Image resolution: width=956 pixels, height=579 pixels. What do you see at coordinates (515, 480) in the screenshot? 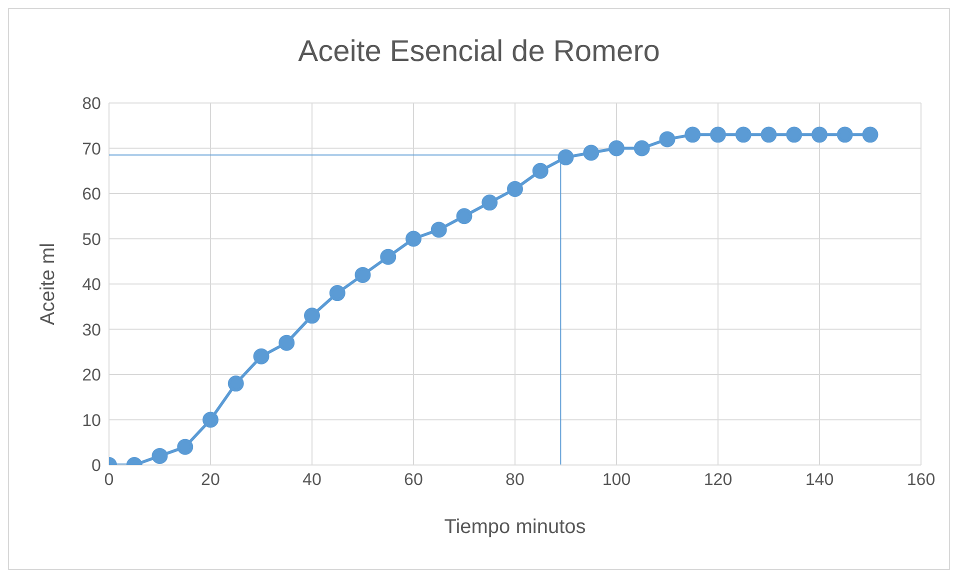
I see `x-tick-label: 80` at bounding box center [515, 480].